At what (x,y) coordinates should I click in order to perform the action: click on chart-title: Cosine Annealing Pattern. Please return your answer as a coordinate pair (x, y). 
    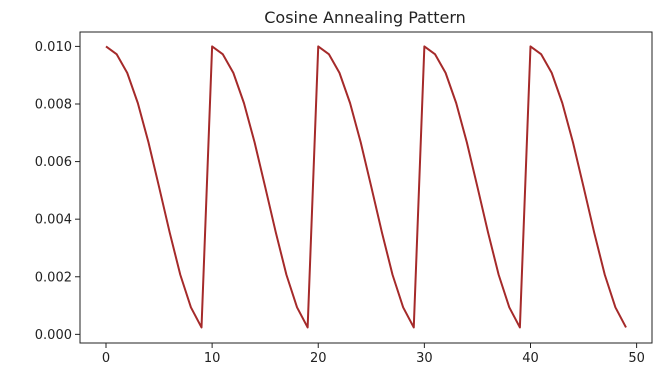
    Looking at the image, I should click on (365, 17).